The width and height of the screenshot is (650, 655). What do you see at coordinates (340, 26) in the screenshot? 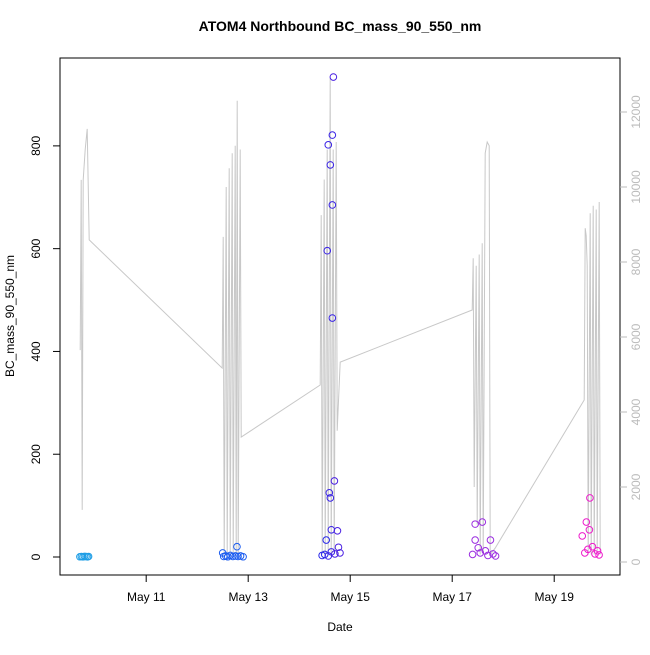
I see `chart-title: ATOM4 Northbound BC_mass_90_550_nm` at bounding box center [340, 26].